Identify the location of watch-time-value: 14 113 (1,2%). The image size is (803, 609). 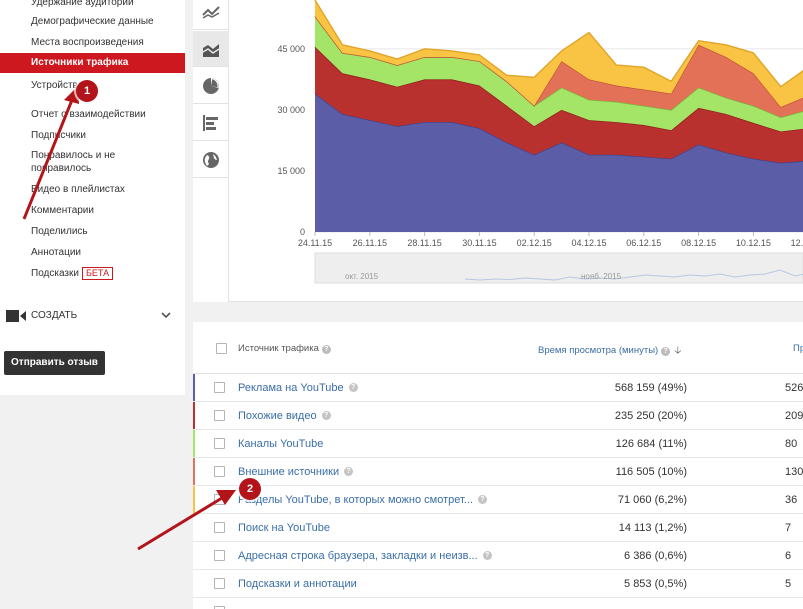
(652, 528).